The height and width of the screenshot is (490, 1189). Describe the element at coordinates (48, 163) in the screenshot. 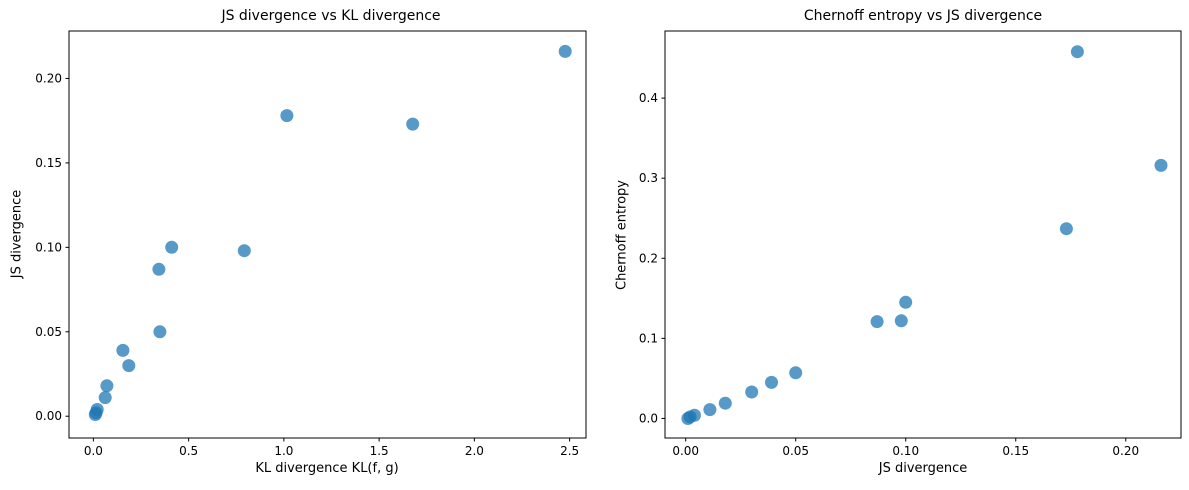

I see `y-tick-label: 0.15` at that location.